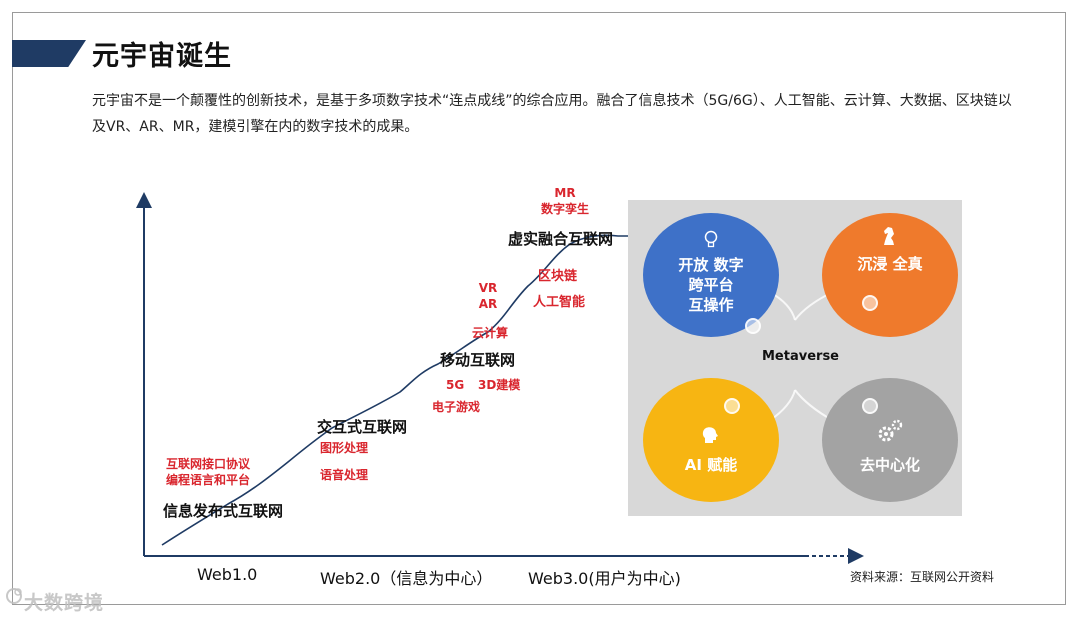 The image size is (1080, 619). Describe the element at coordinates (490, 333) in the screenshot. I see `tech-cloud: 云计算` at that location.